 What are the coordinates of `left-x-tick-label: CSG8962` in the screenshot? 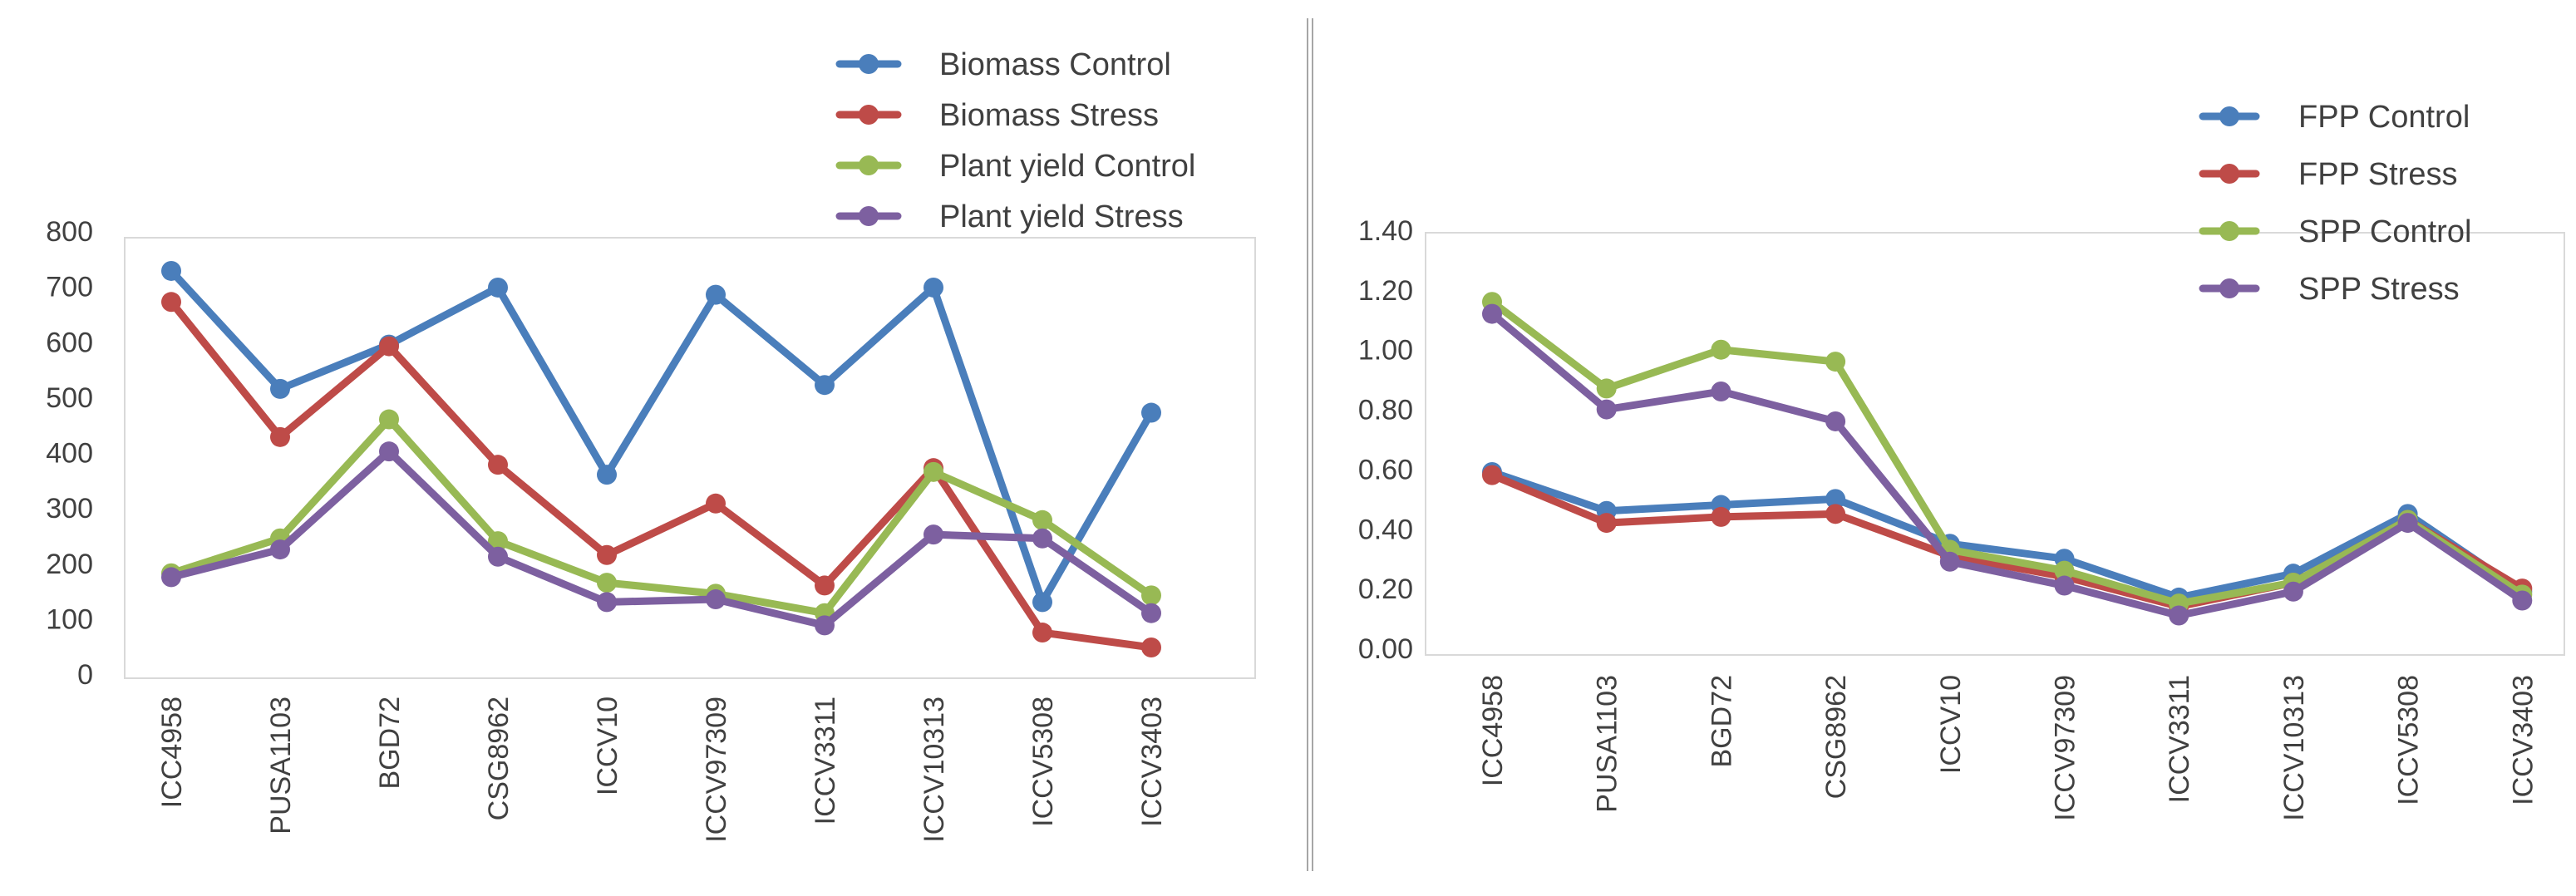 It's located at (499, 758).